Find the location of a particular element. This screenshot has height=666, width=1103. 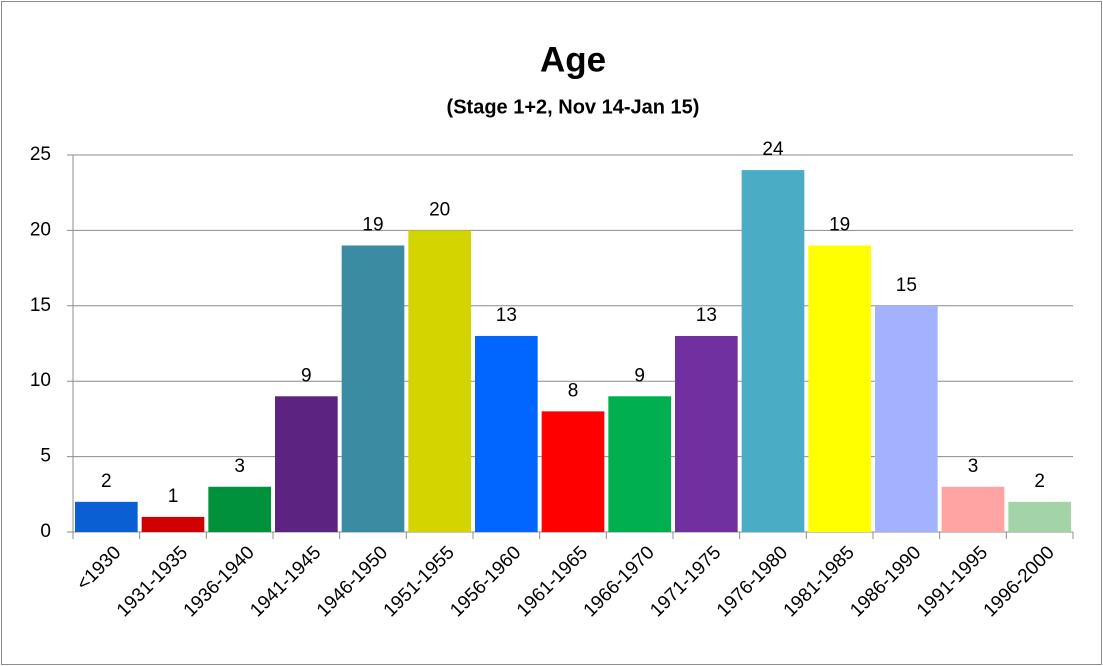

y-tick-label: 5 is located at coordinates (45, 456).